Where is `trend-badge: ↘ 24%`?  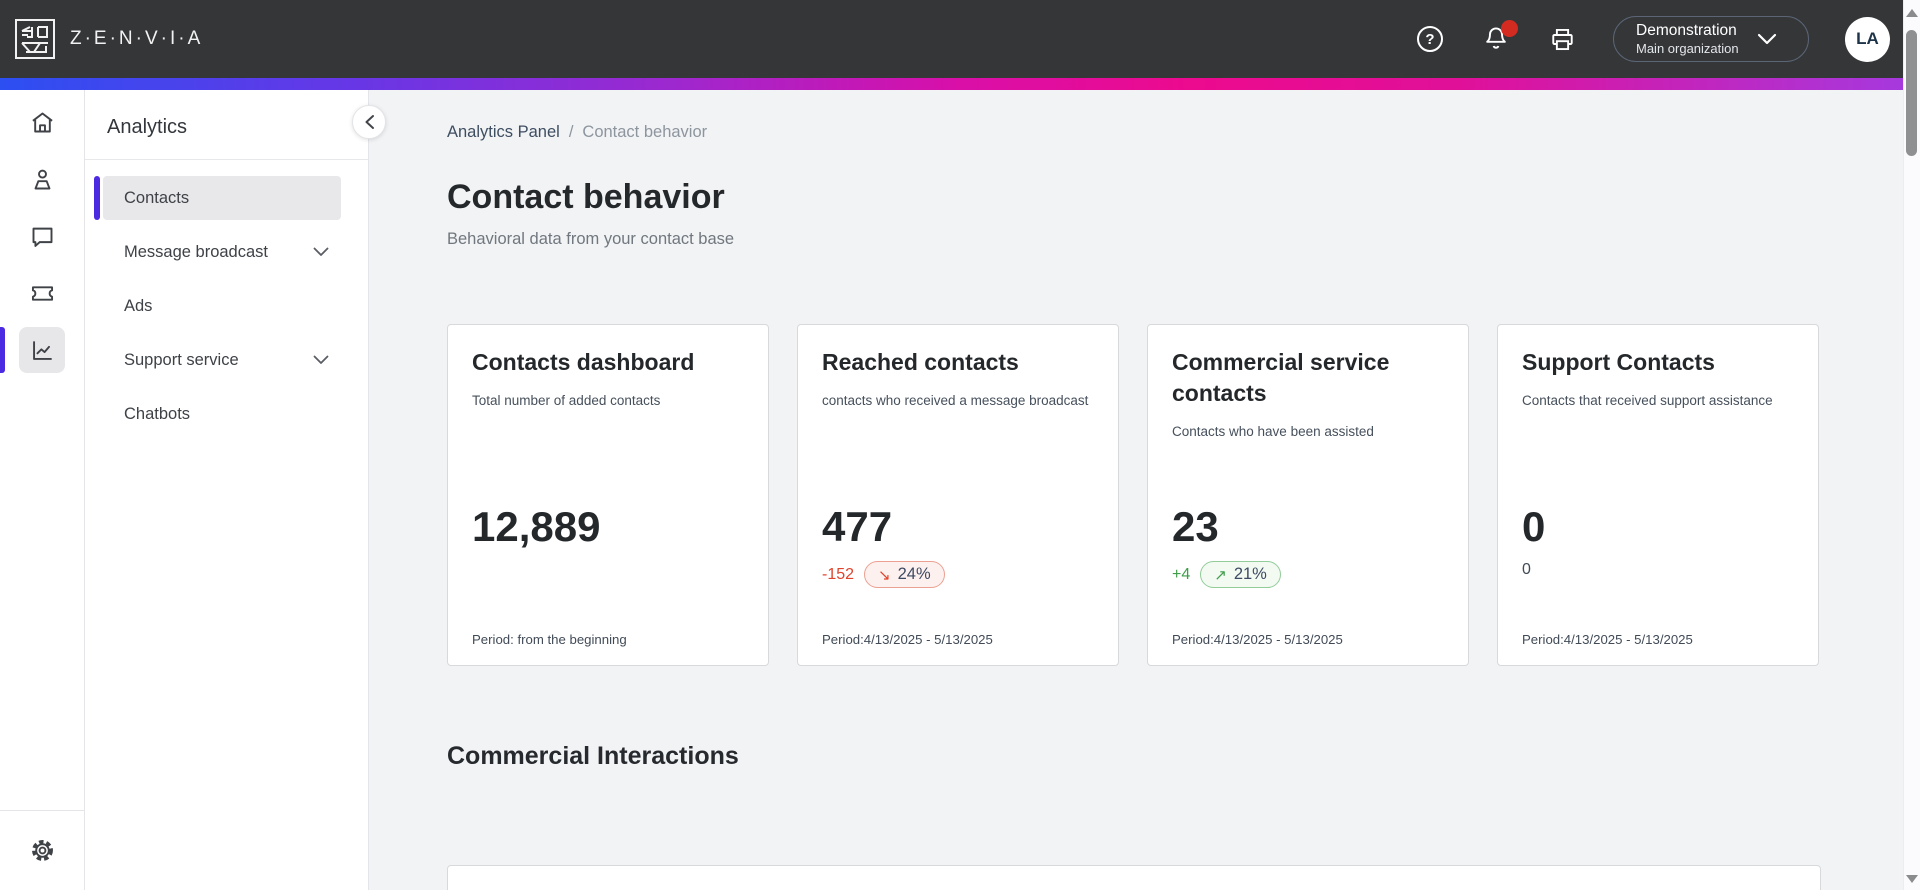 trend-badge: ↘ 24% is located at coordinates (904, 574).